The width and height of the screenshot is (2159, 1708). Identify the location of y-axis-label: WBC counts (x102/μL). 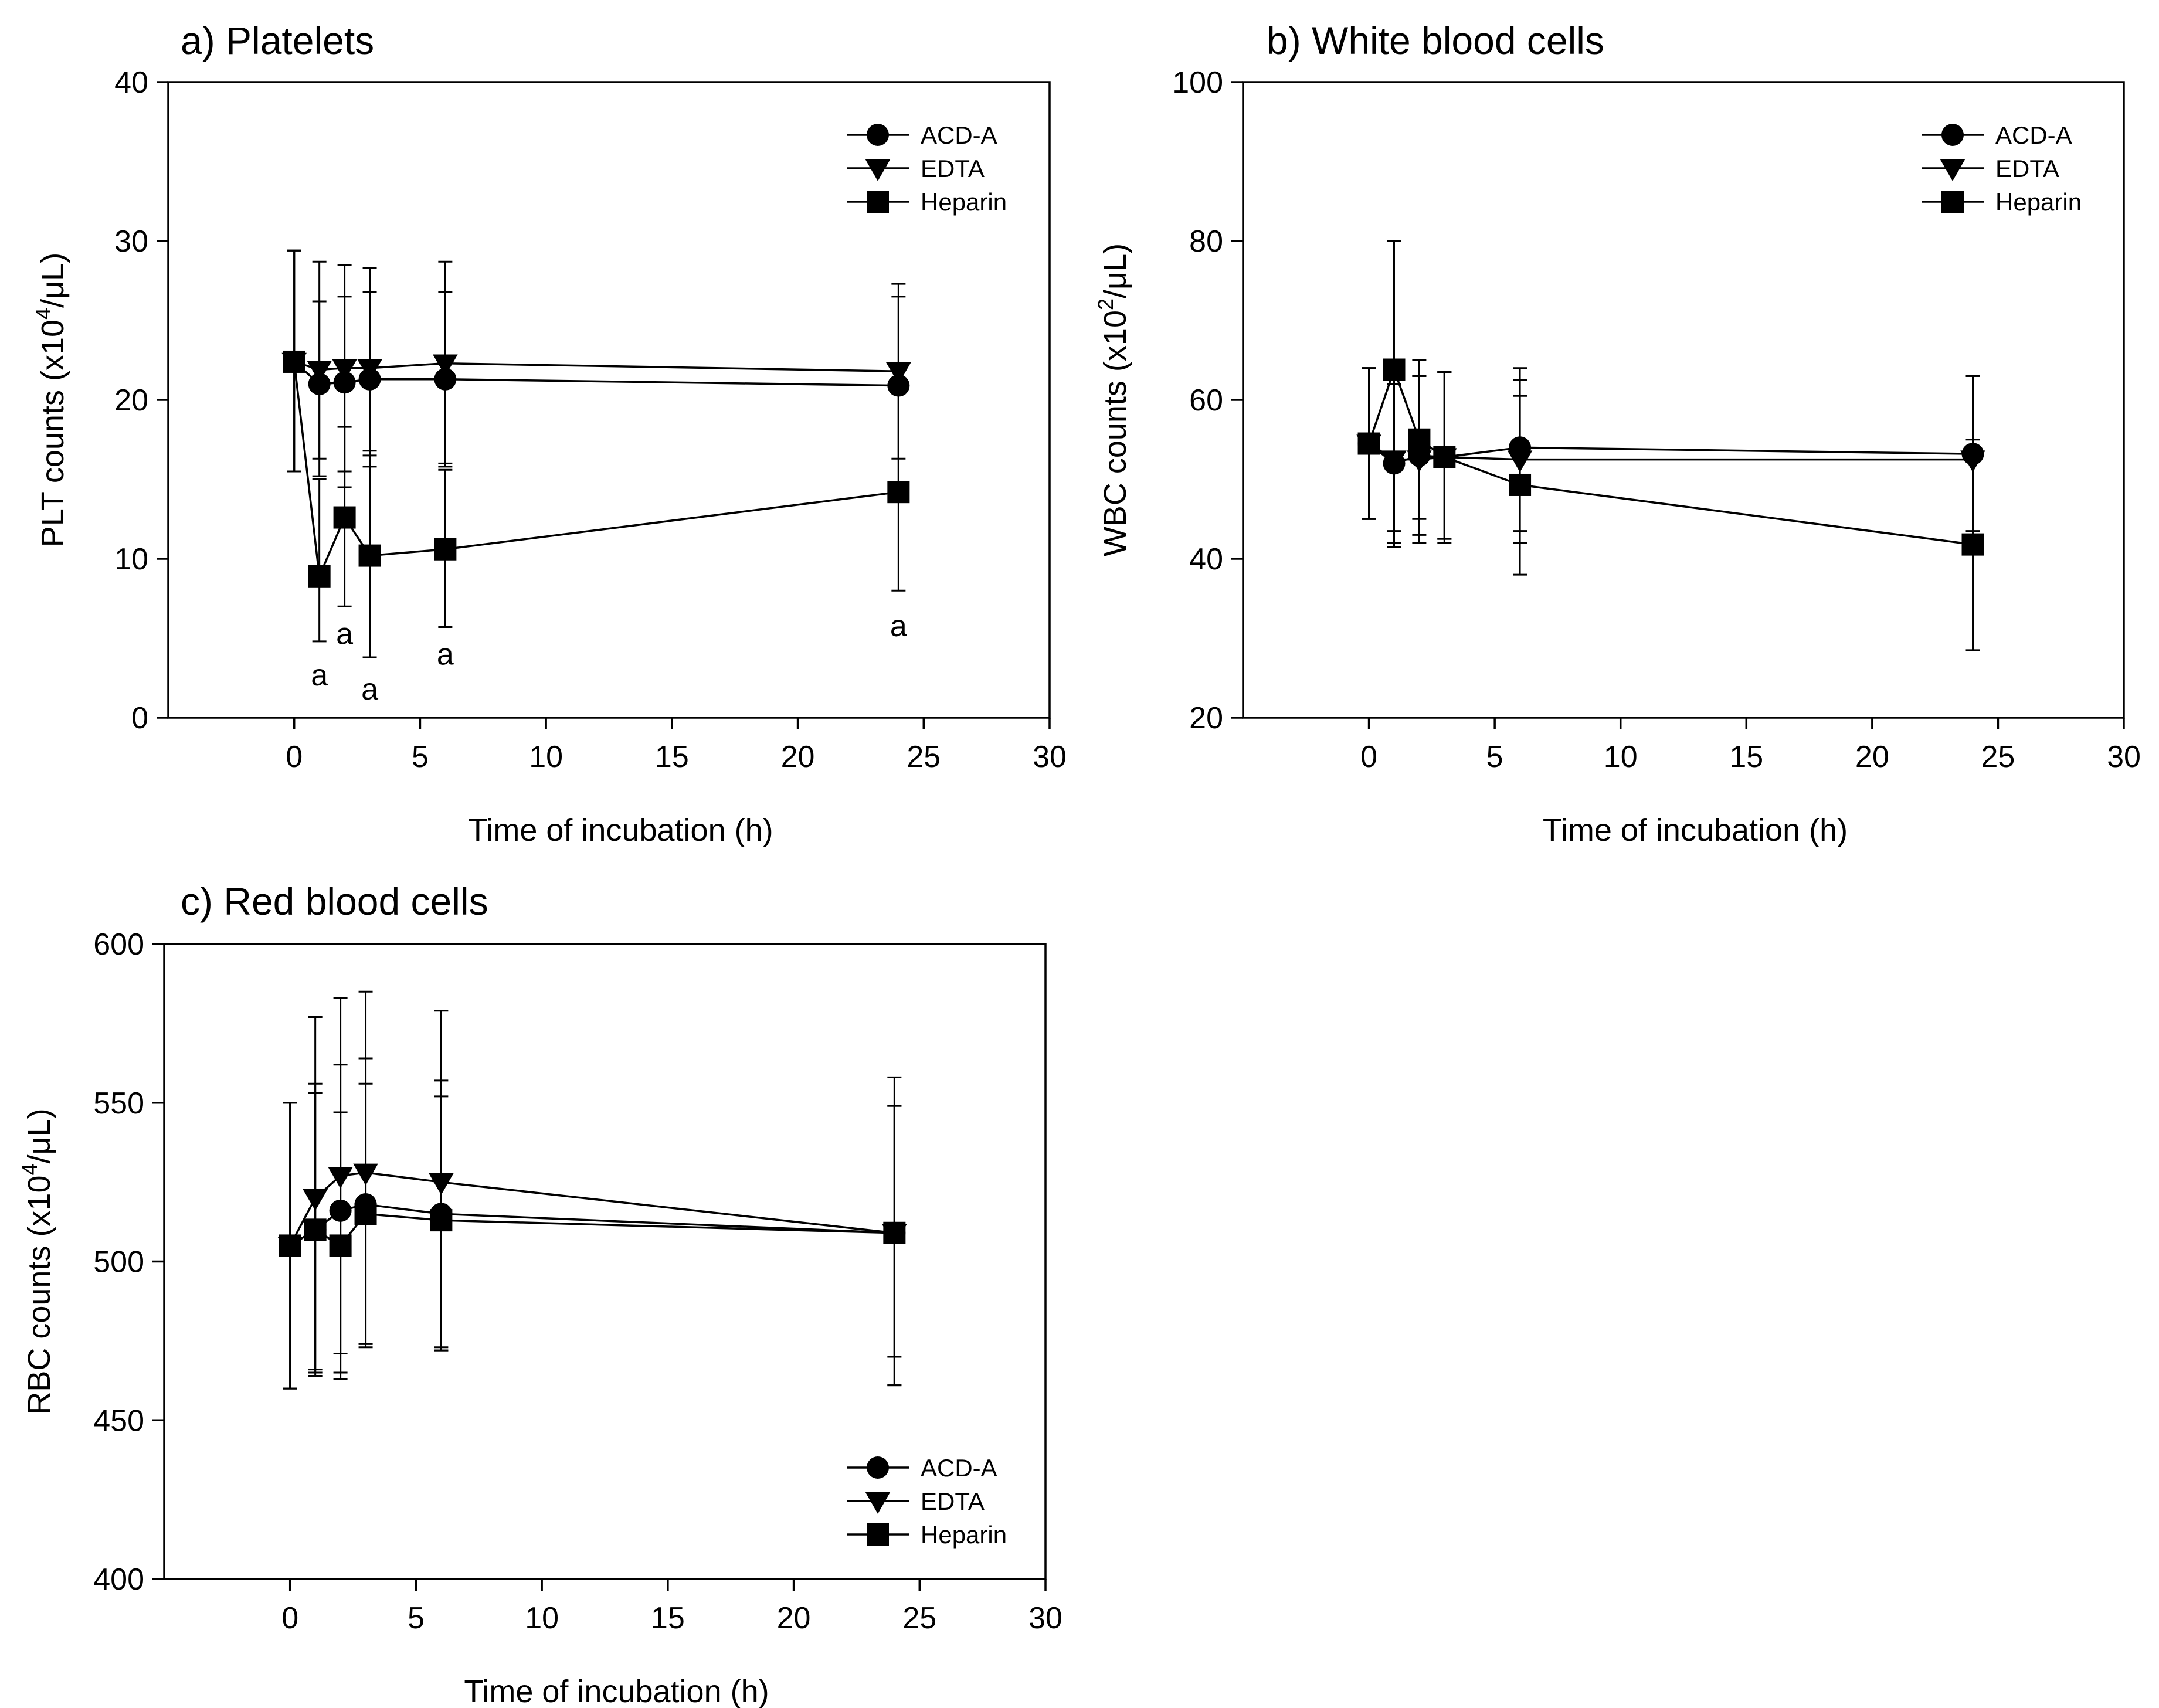
(1113, 399).